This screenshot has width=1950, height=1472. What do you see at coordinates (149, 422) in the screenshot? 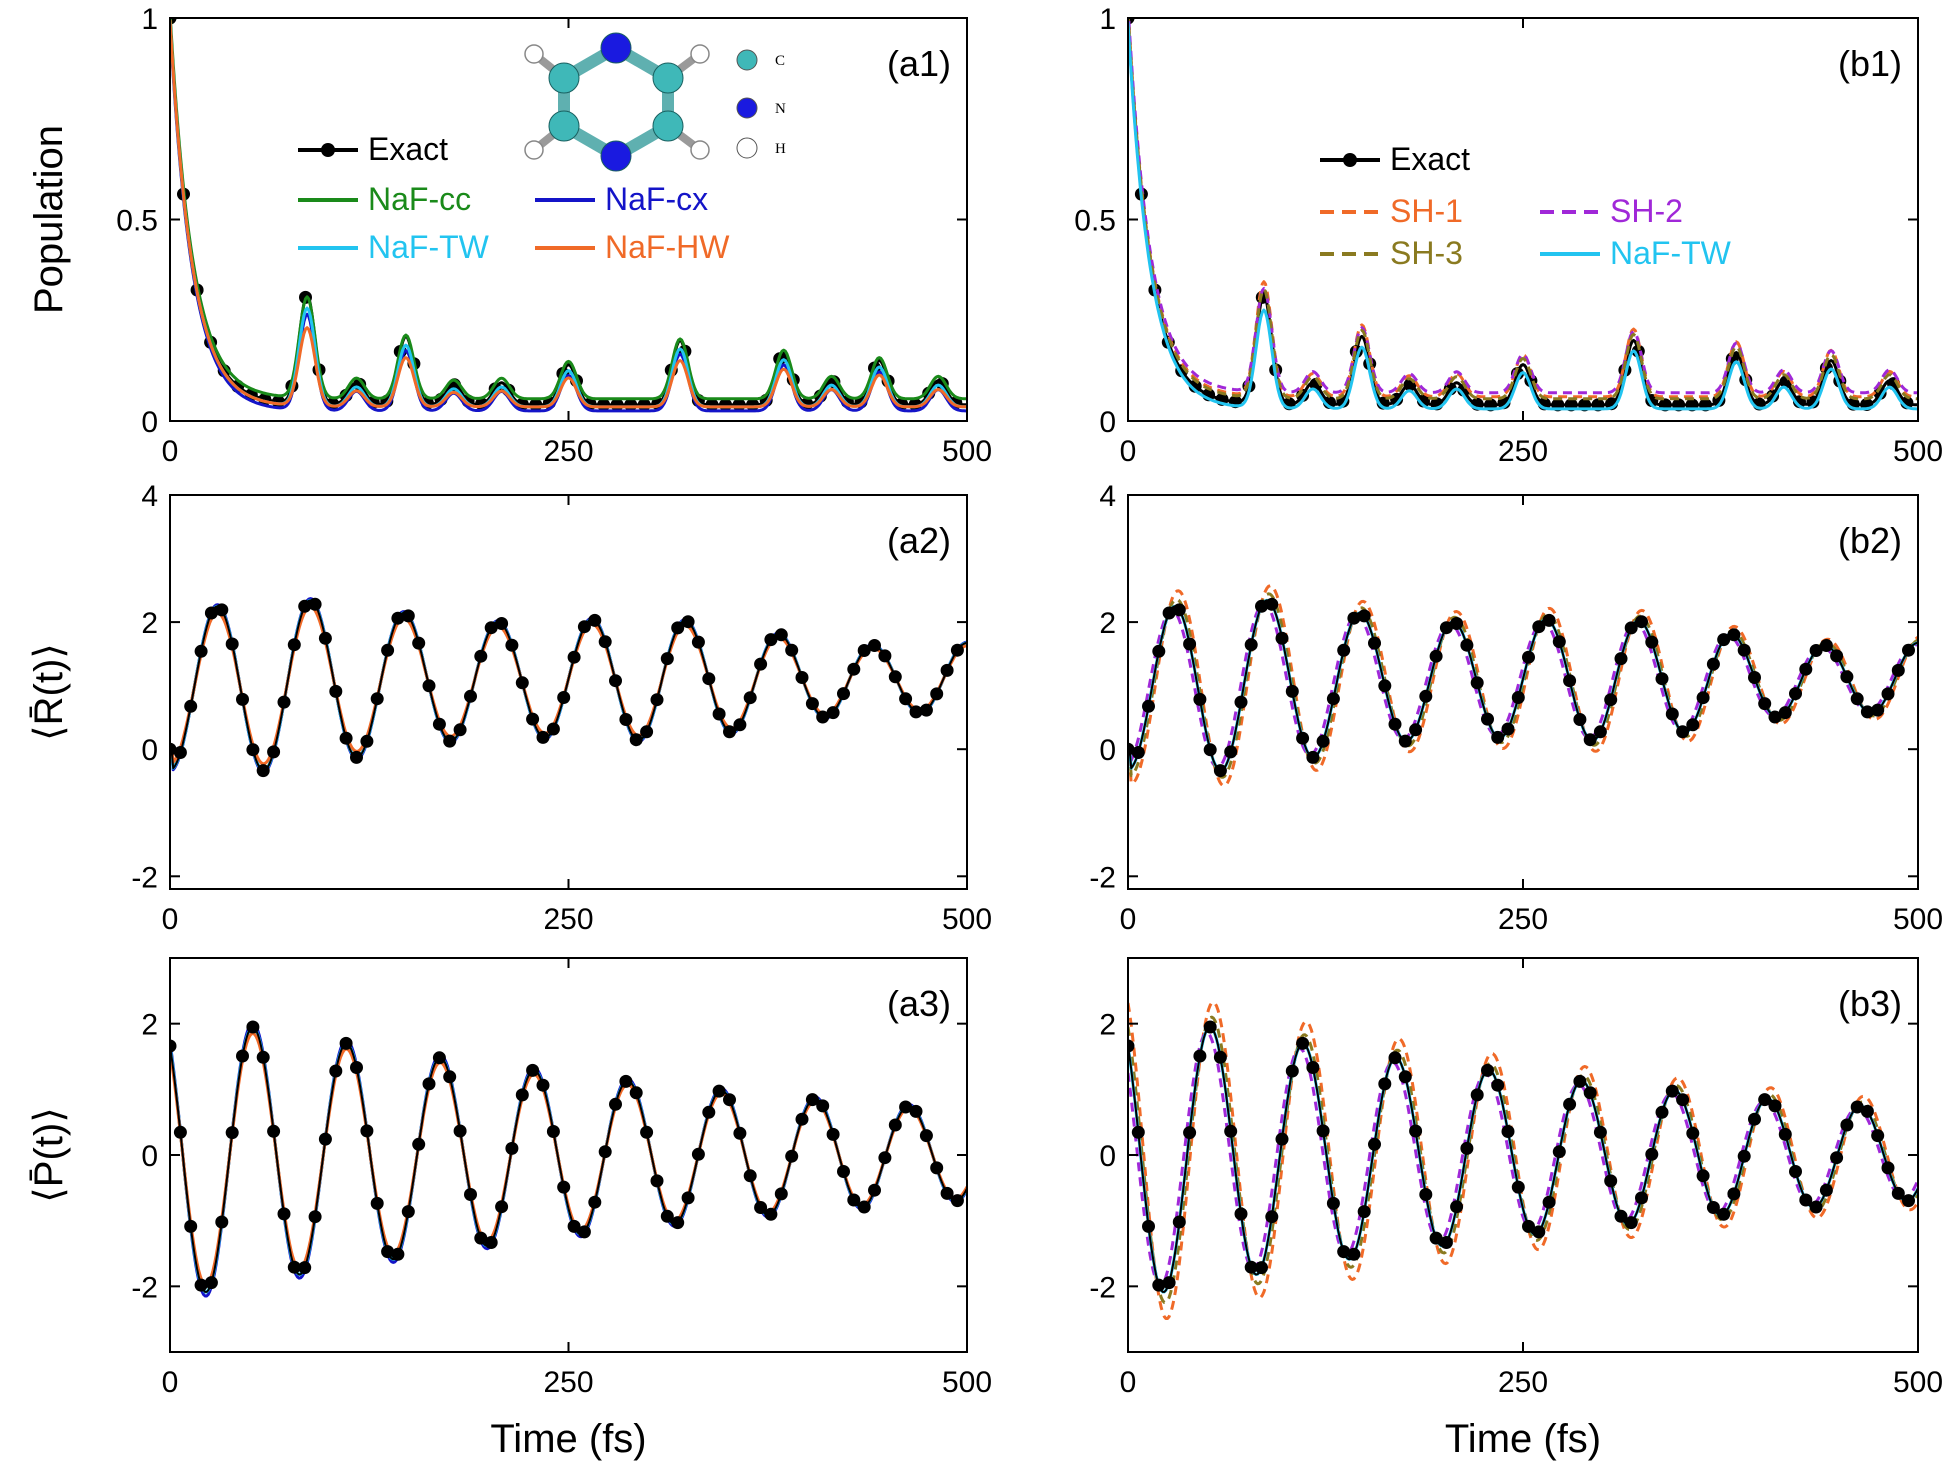
I see `y-tick-label: 0` at bounding box center [149, 422].